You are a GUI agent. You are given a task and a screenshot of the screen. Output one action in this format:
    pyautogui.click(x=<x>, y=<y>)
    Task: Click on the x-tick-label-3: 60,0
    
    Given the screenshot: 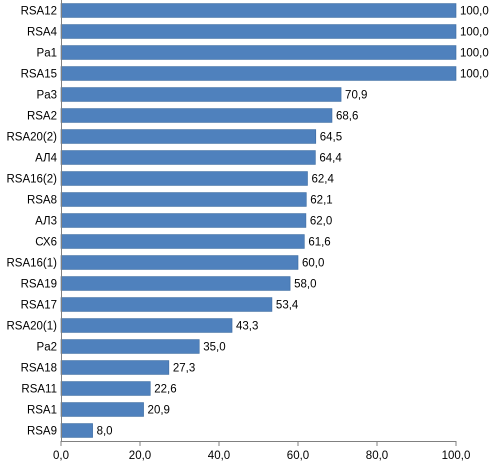 What is the action you would take?
    pyautogui.click(x=298, y=456)
    